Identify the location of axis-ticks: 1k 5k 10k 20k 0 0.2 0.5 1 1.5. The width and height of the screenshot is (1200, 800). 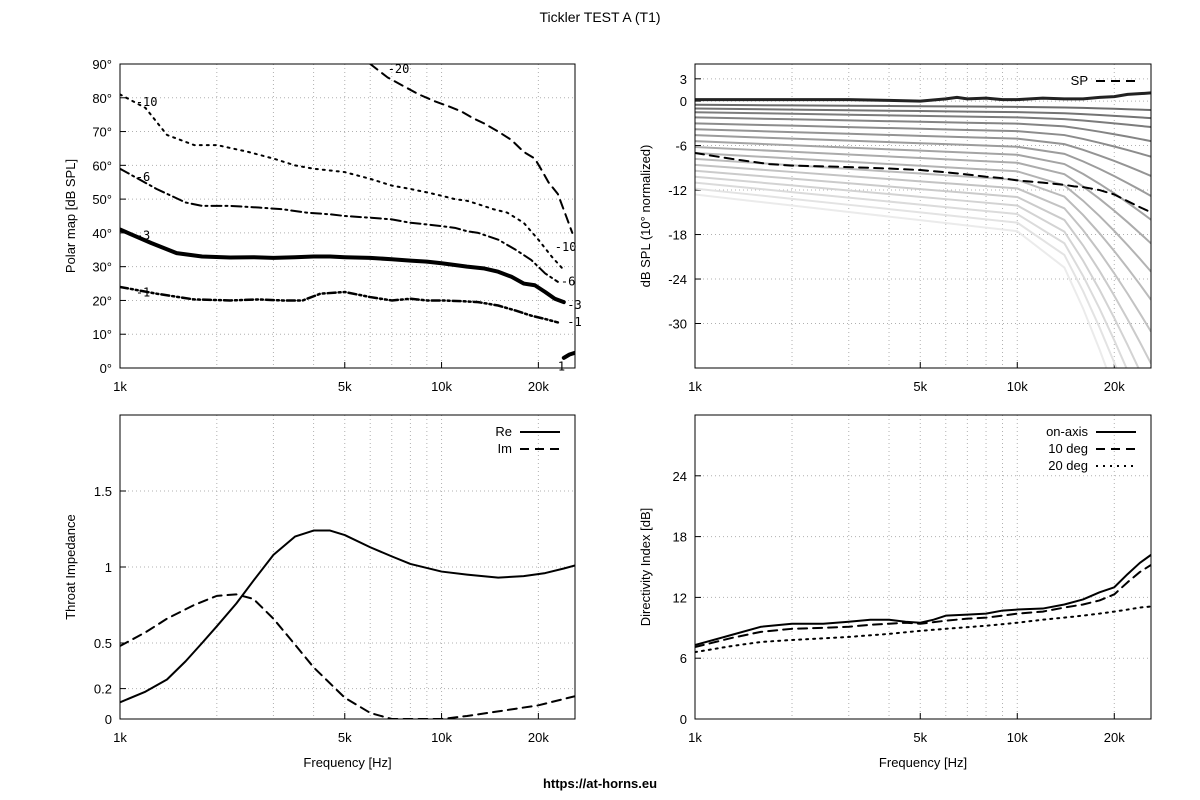
(321, 614).